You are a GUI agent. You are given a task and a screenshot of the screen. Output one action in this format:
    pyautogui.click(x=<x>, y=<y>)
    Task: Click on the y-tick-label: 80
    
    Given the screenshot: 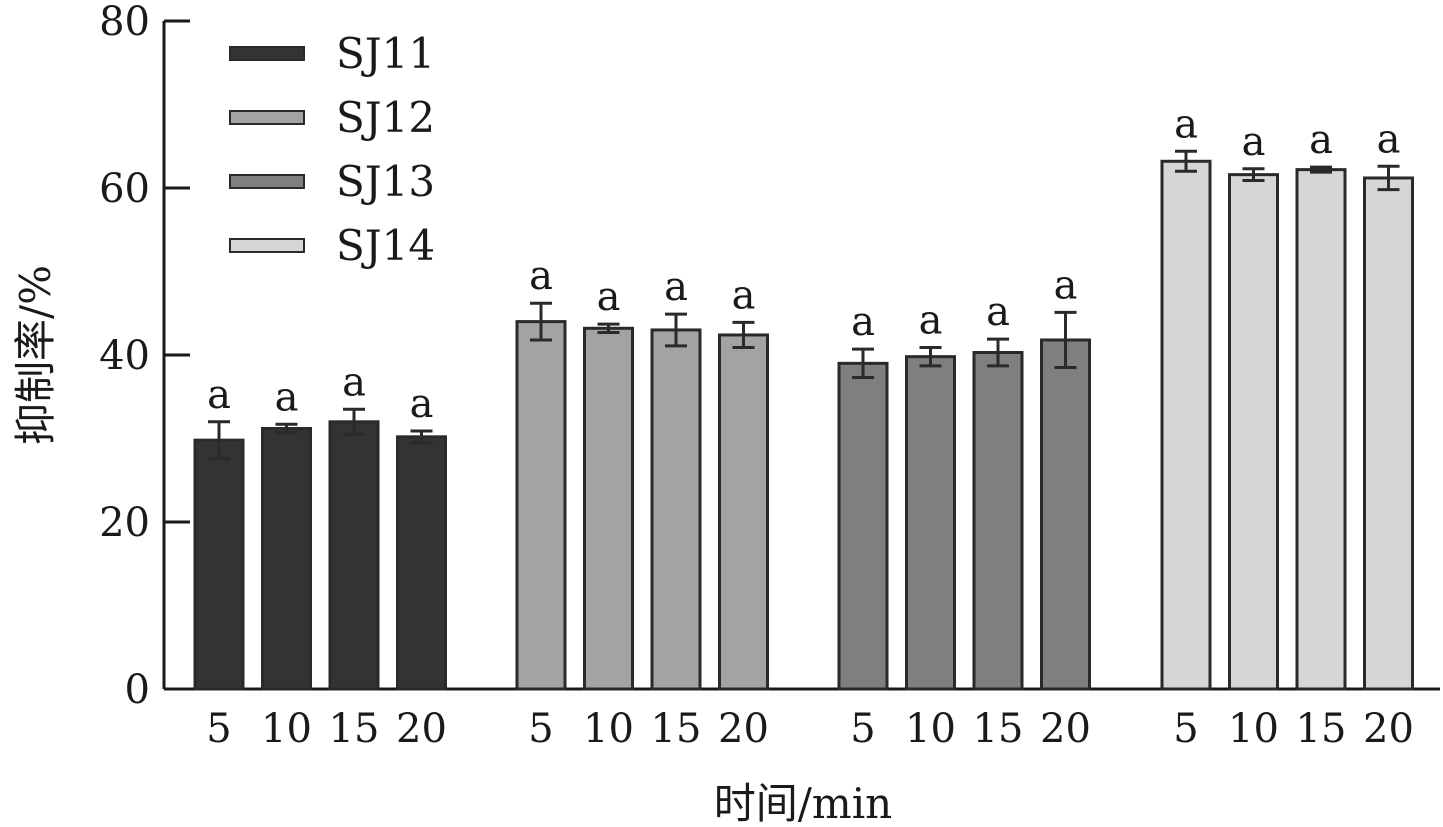 What is the action you would take?
    pyautogui.click(x=124, y=22)
    